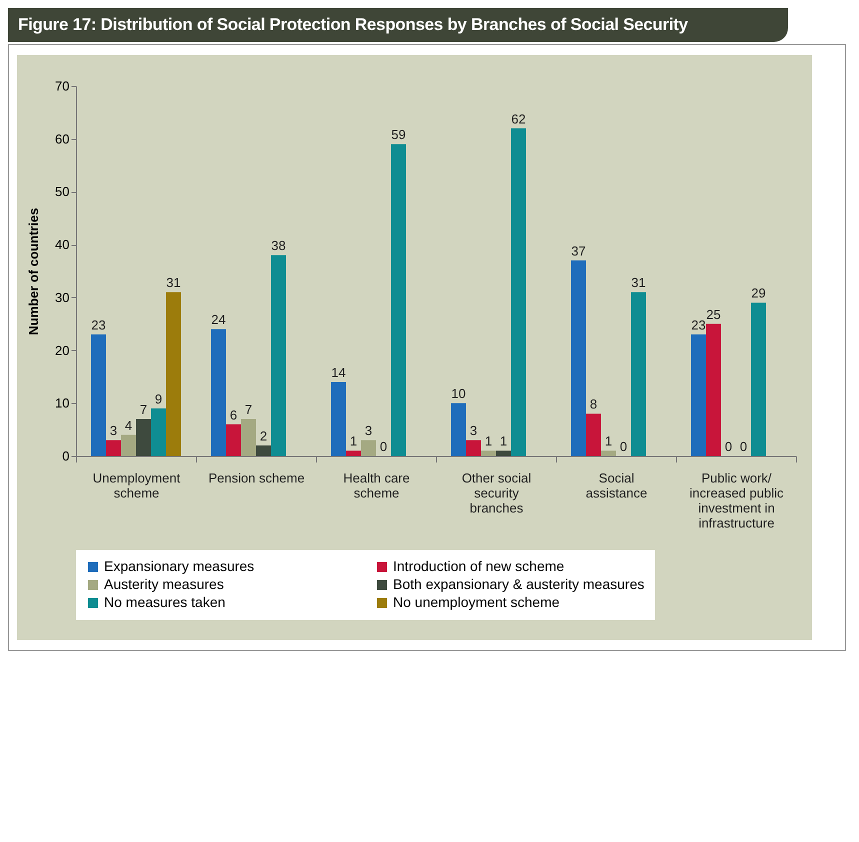  I want to click on data-label: 6, so click(234, 414).